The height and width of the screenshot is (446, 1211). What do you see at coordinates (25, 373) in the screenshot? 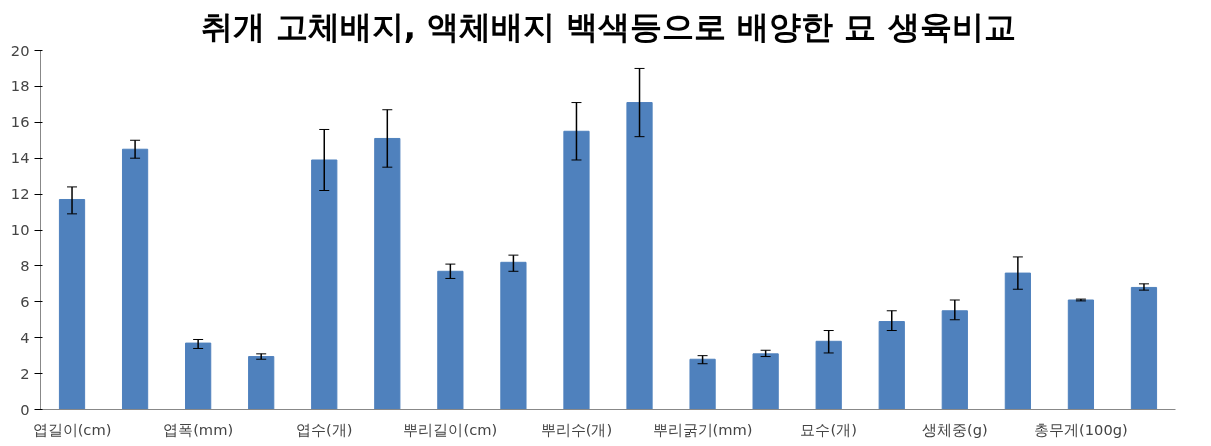
I see `y-tick-label: 2` at bounding box center [25, 373].